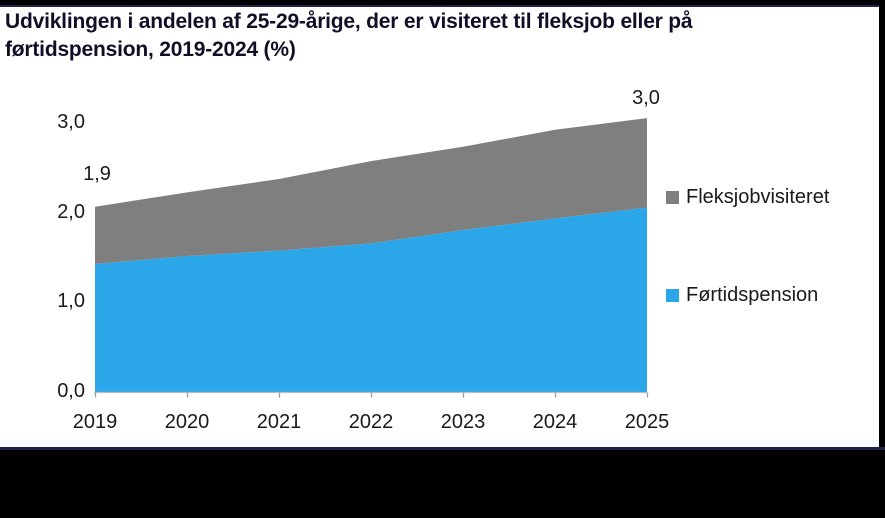 The width and height of the screenshot is (885, 518). What do you see at coordinates (555, 422) in the screenshot?
I see `x-axis-tick-label: 2024` at bounding box center [555, 422].